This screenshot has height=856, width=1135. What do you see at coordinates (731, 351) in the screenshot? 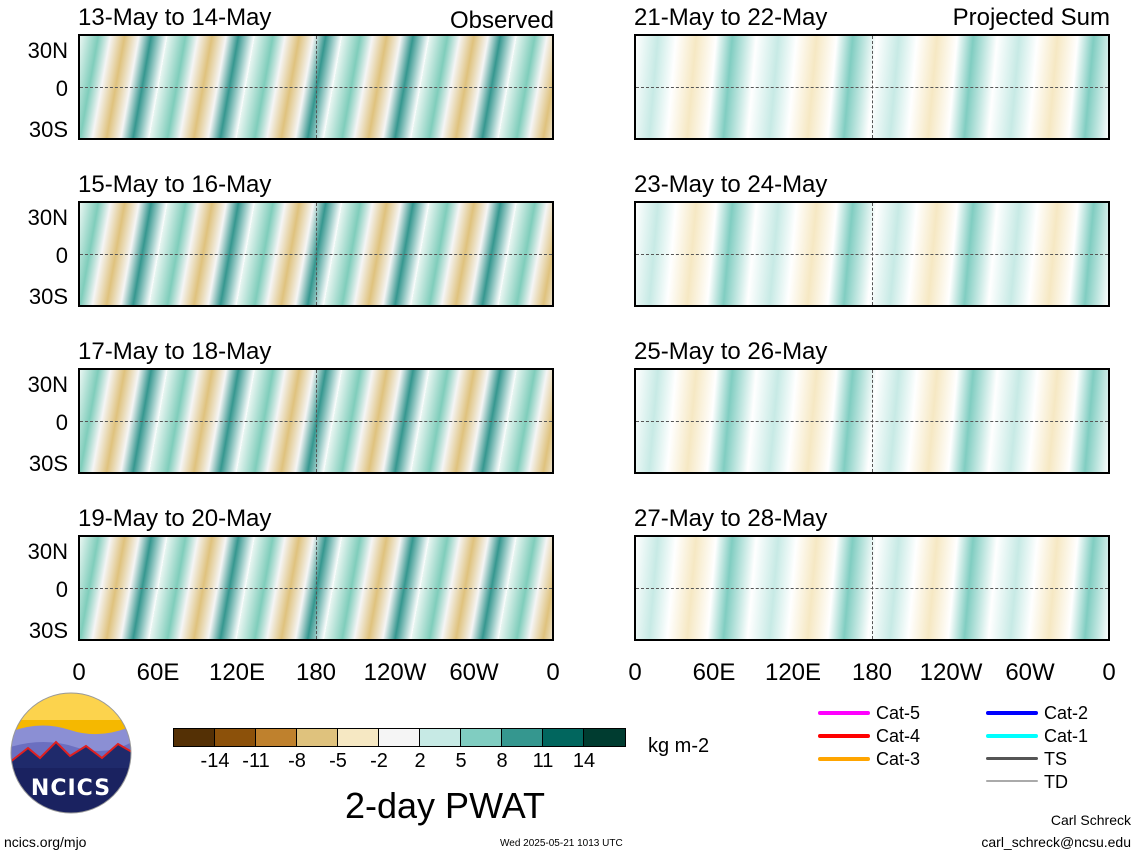
I see `panel-title: 25-May to 26-May` at bounding box center [731, 351].